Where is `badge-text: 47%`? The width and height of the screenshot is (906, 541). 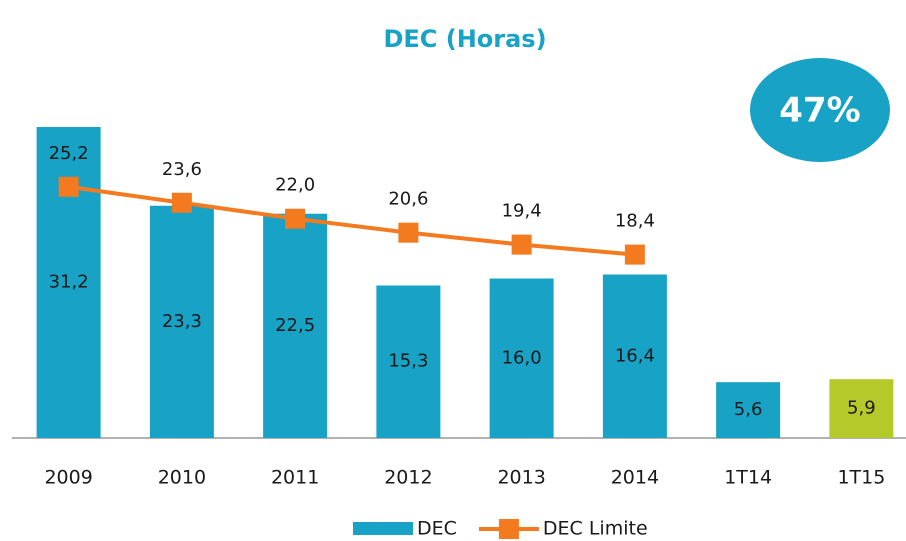 badge-text: 47% is located at coordinates (819, 111).